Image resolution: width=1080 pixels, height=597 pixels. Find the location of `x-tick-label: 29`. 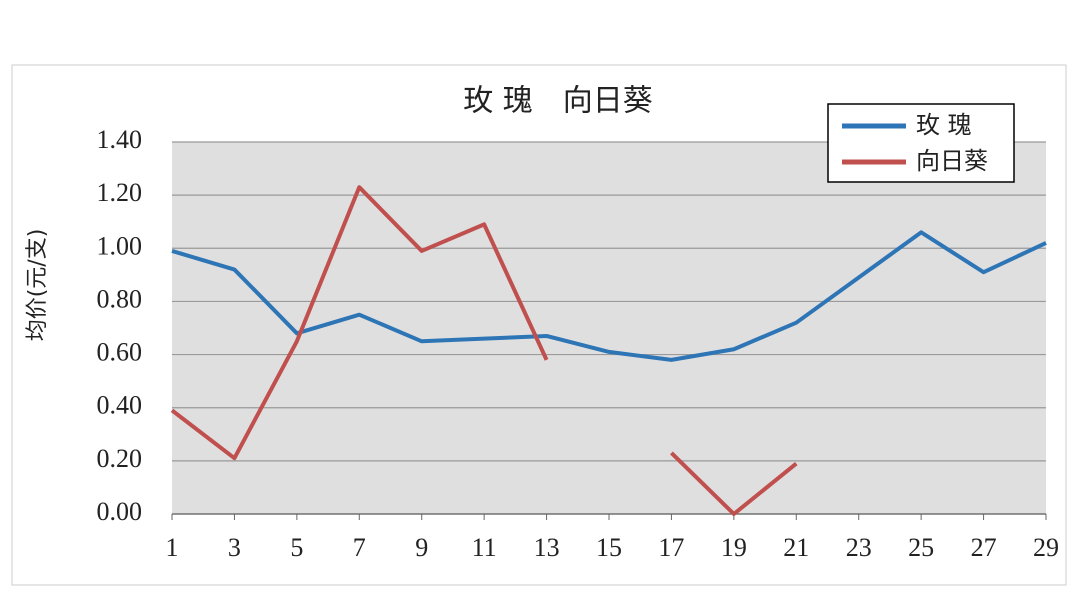

x-tick-label: 29 is located at coordinates (1046, 547).